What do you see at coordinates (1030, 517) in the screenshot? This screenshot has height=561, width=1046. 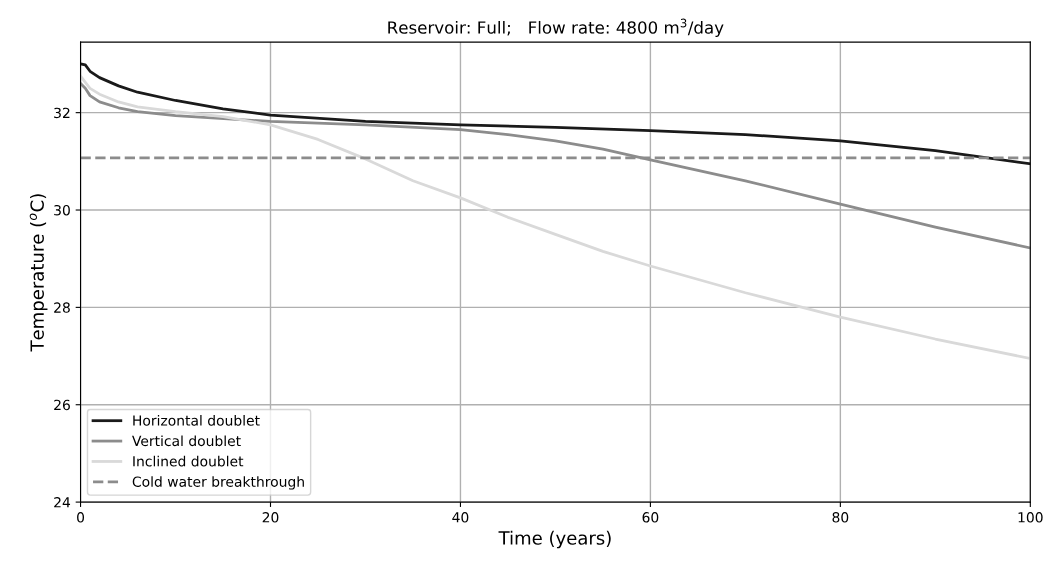 I see `x-tick-label: 100` at bounding box center [1030, 517].